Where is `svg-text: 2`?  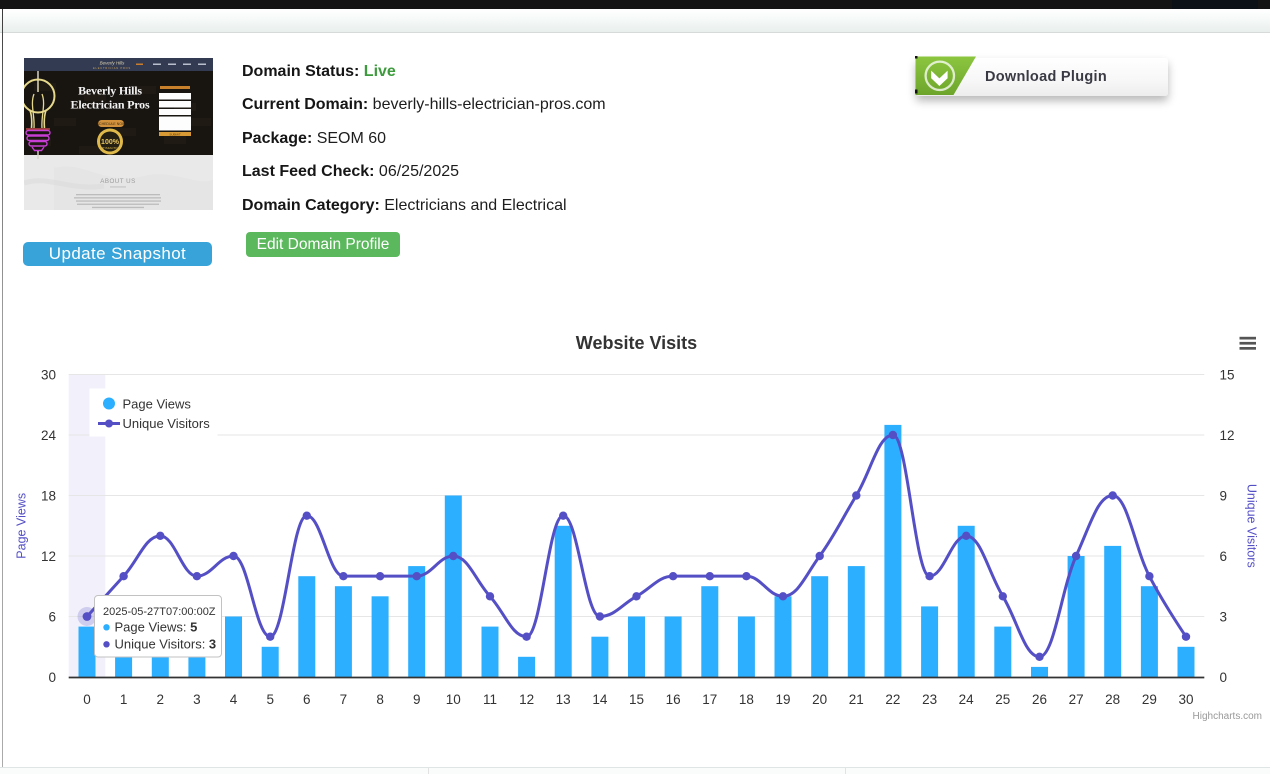 svg-text: 2 is located at coordinates (161, 699).